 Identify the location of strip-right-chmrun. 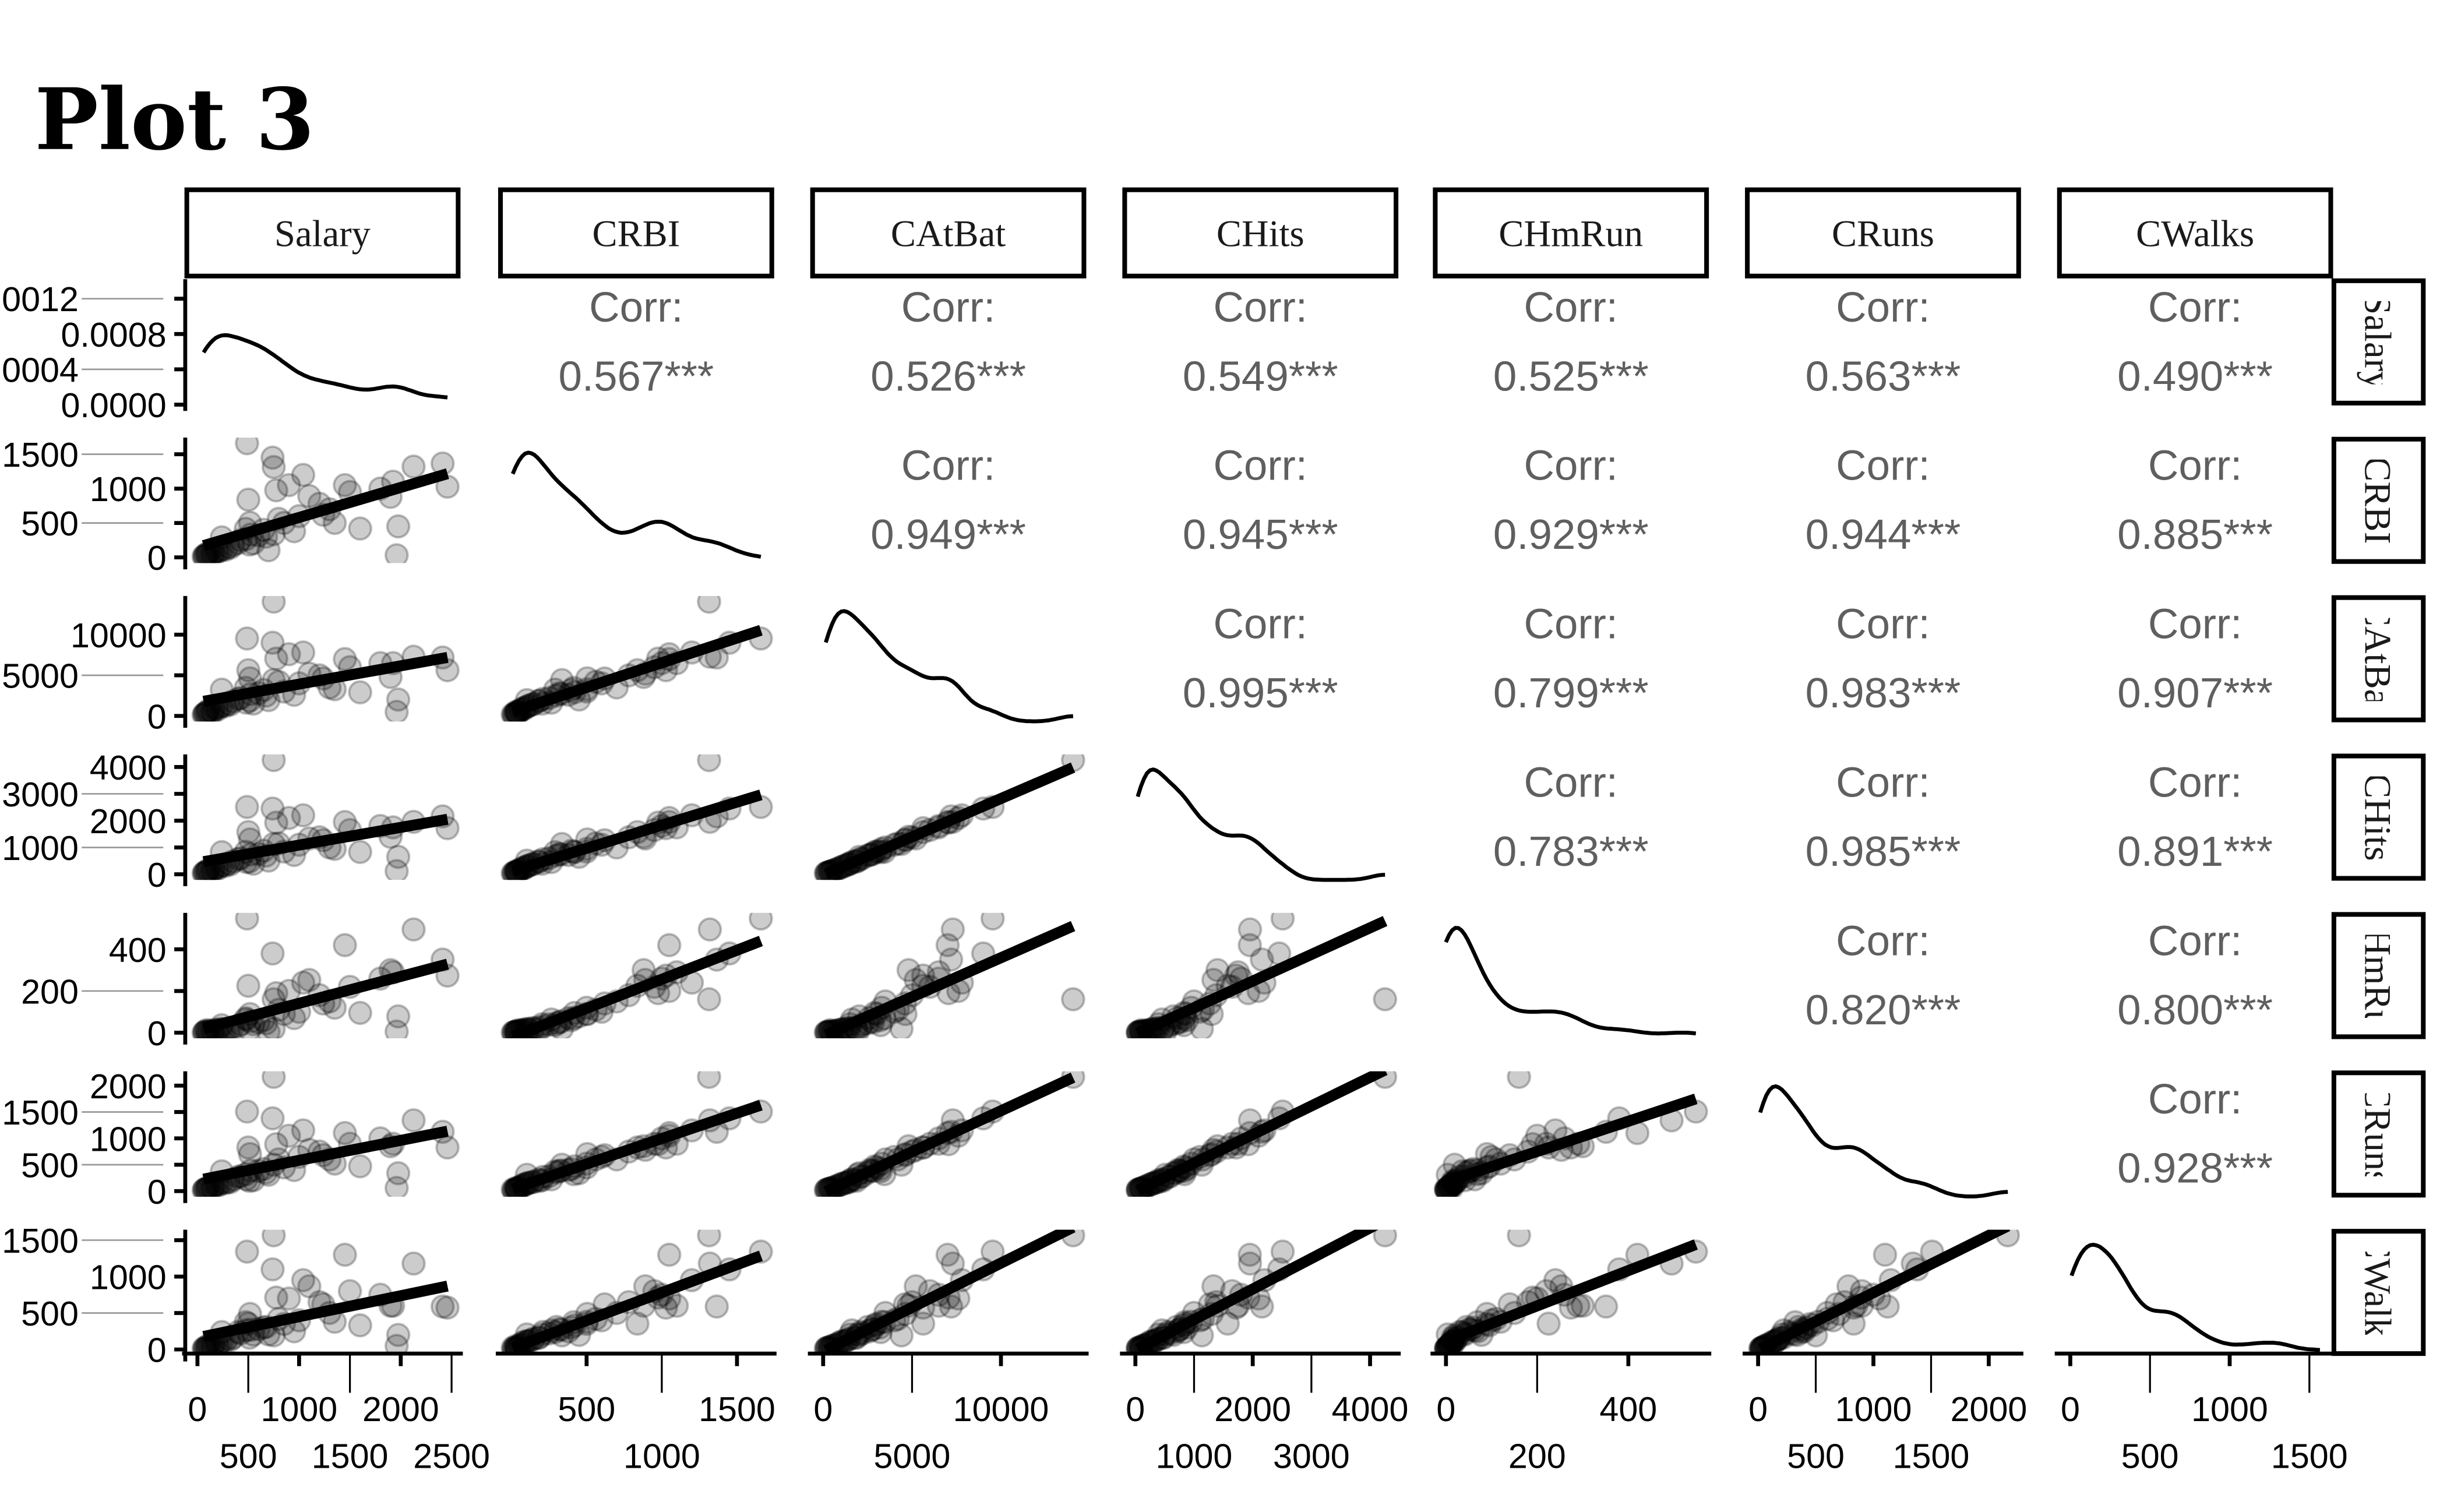
(2378, 975).